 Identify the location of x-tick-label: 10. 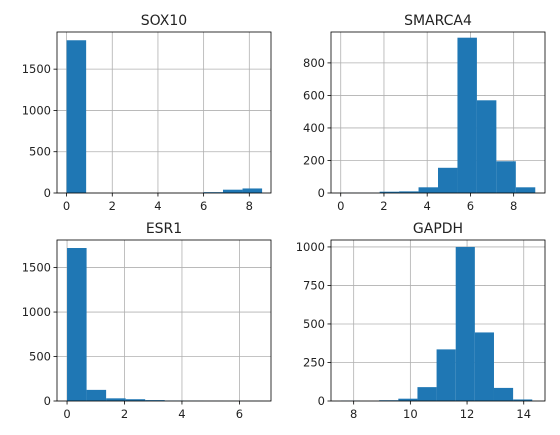
(410, 414).